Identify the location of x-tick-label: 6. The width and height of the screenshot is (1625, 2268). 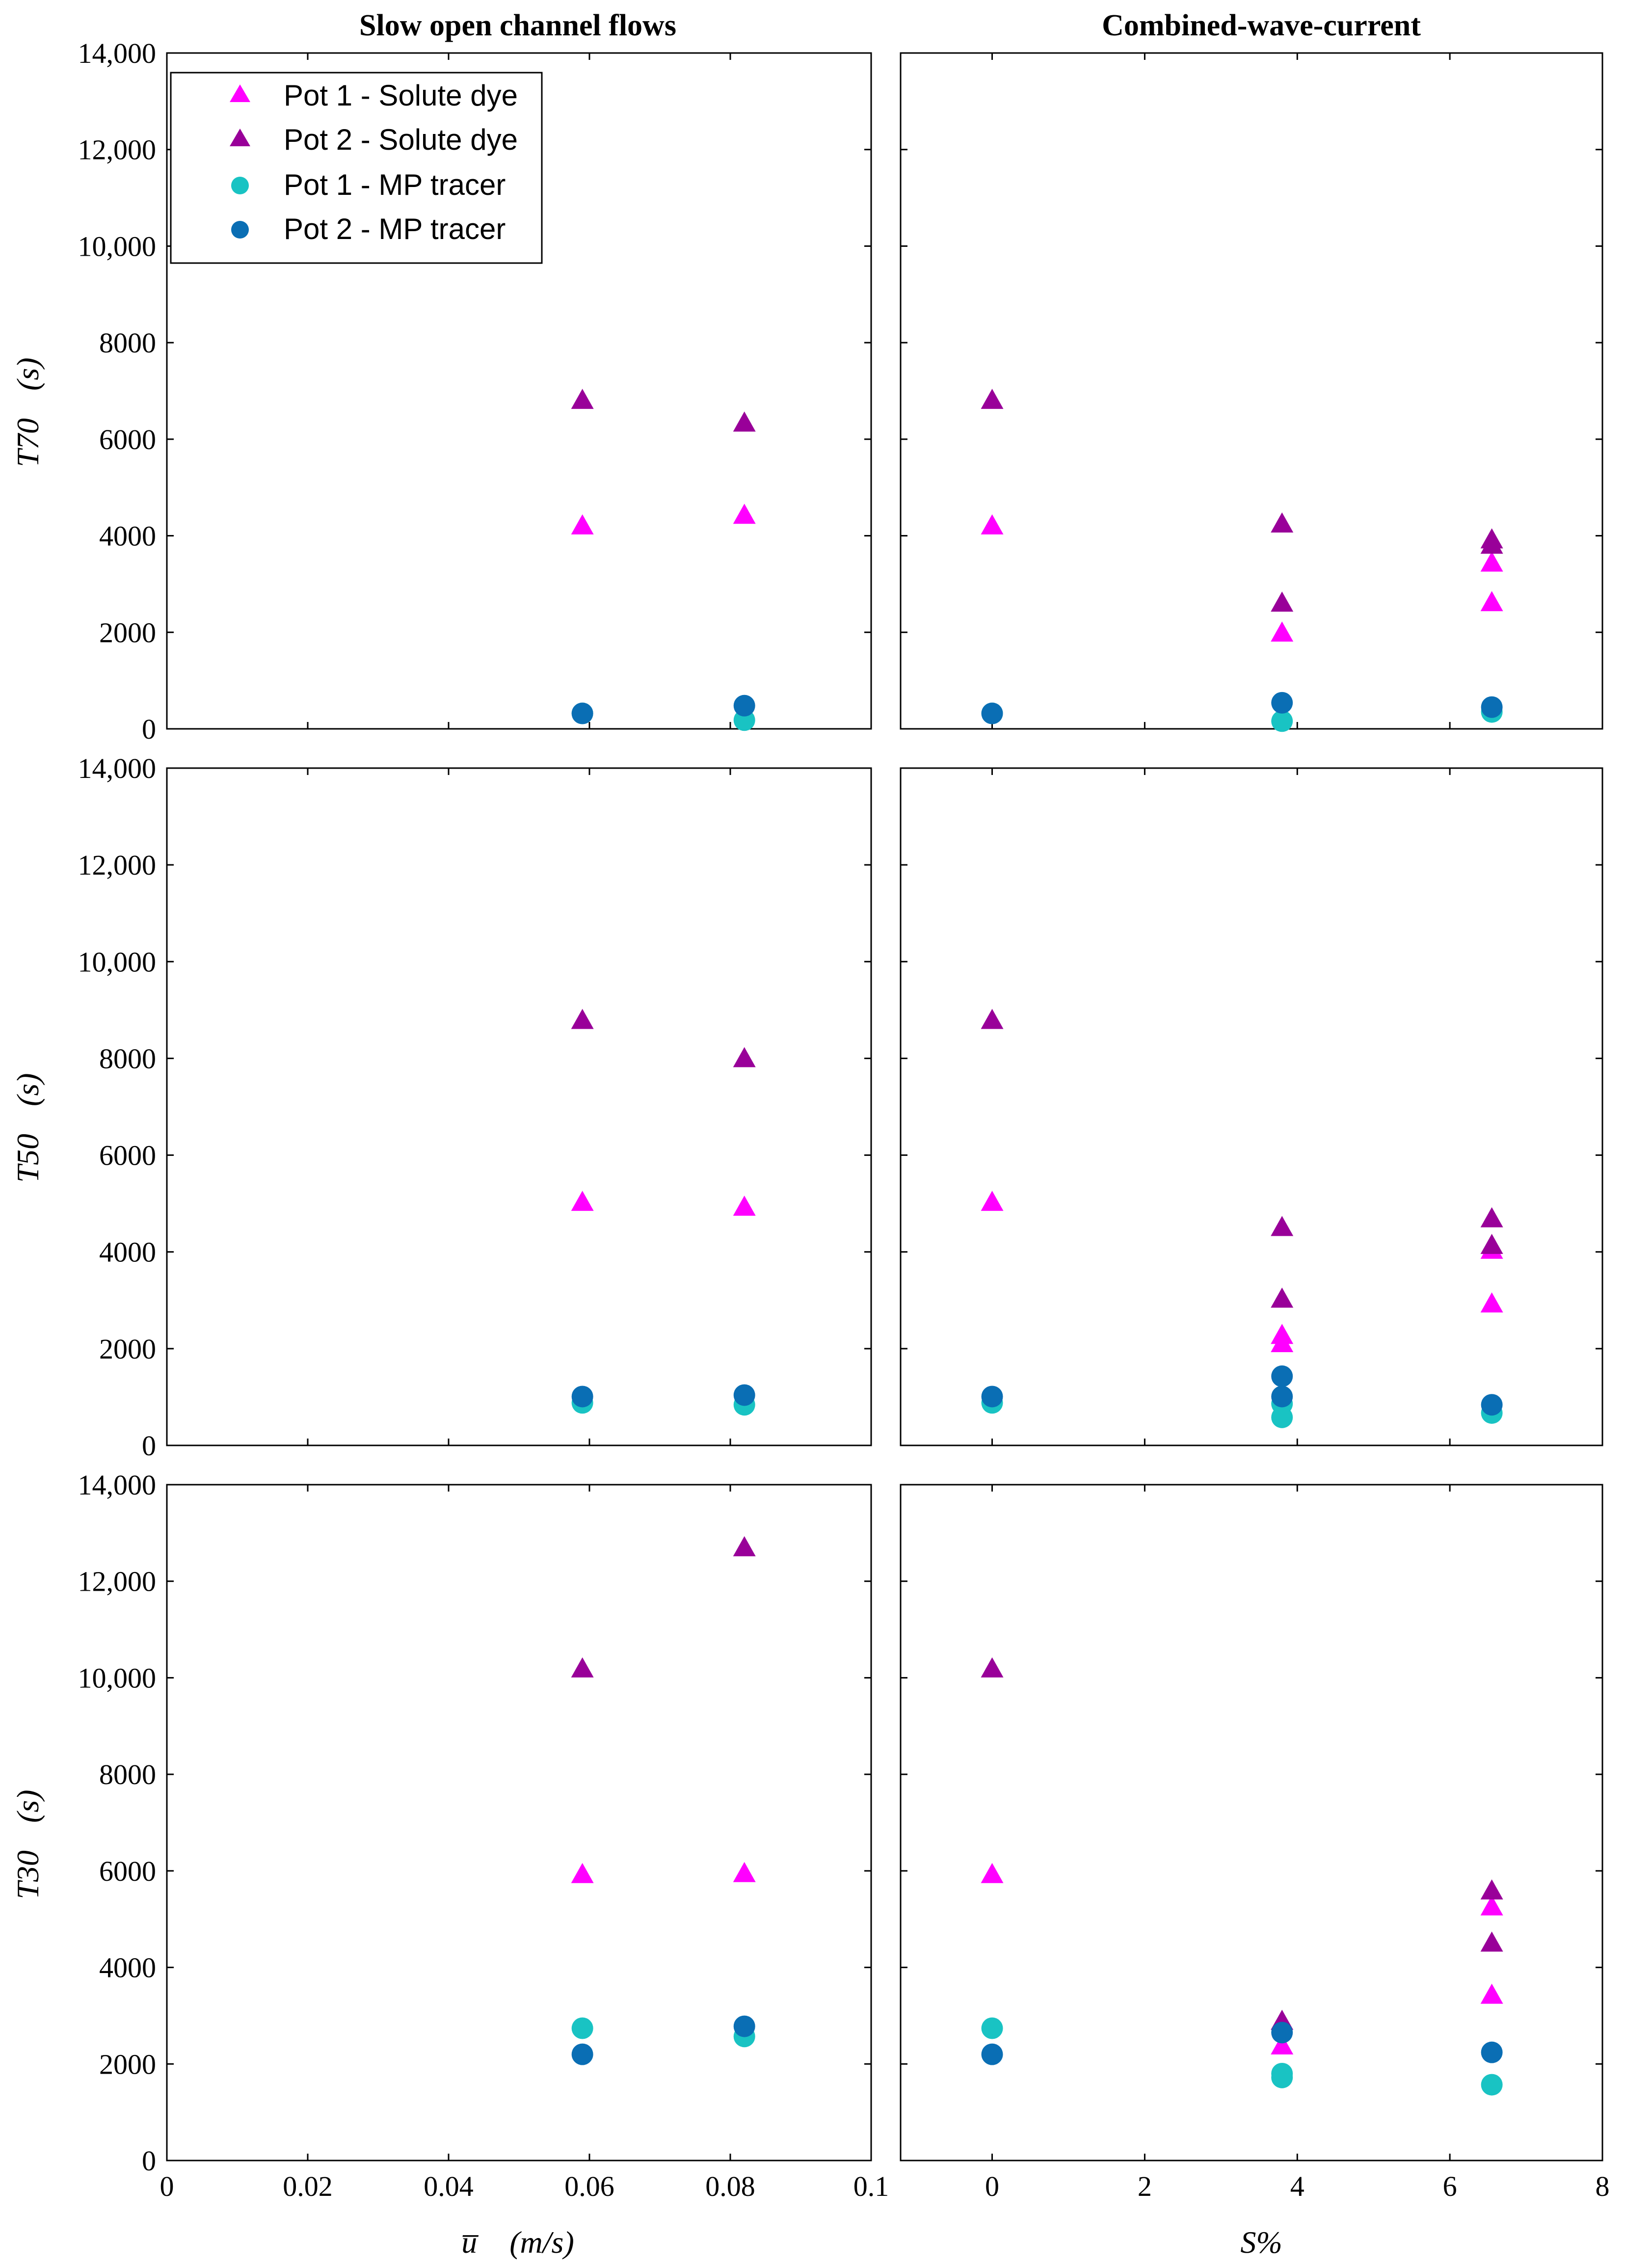
(1450, 2186).